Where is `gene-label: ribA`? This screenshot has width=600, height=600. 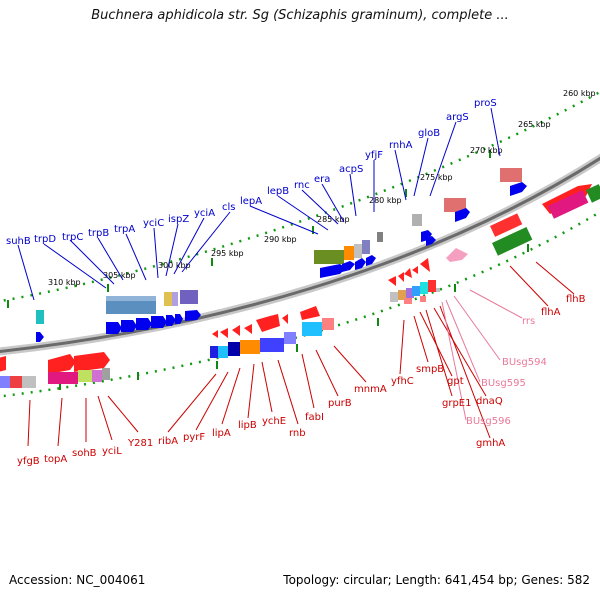
gene-label: ribA is located at coordinates (168, 441).